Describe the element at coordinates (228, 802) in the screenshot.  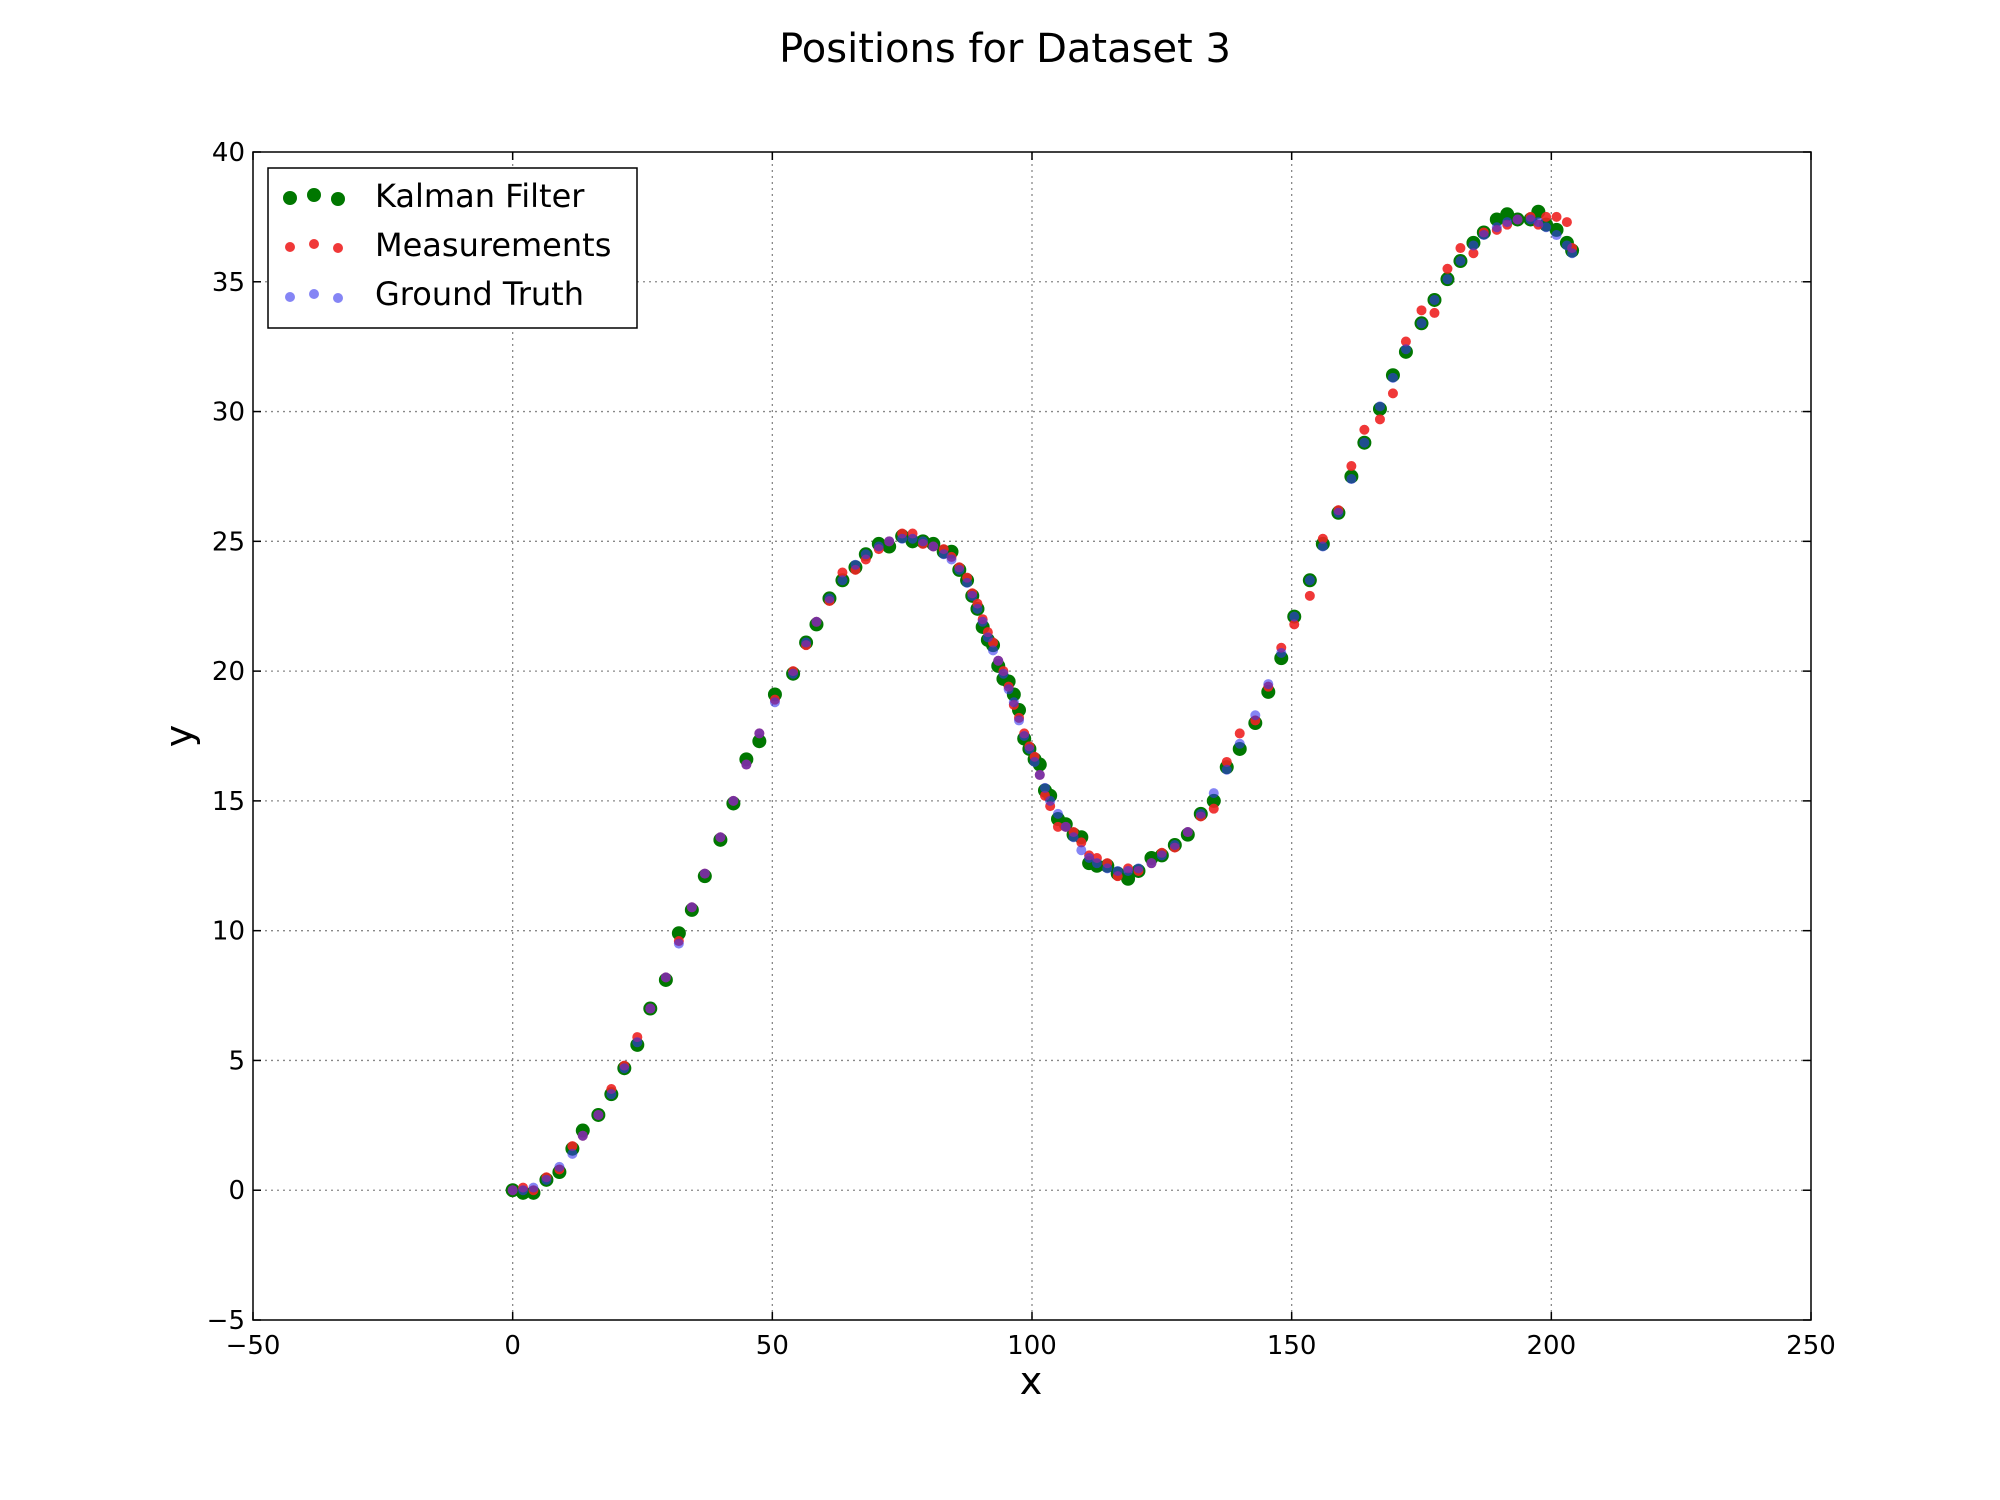
I see `y-tick-label: 15` at that location.